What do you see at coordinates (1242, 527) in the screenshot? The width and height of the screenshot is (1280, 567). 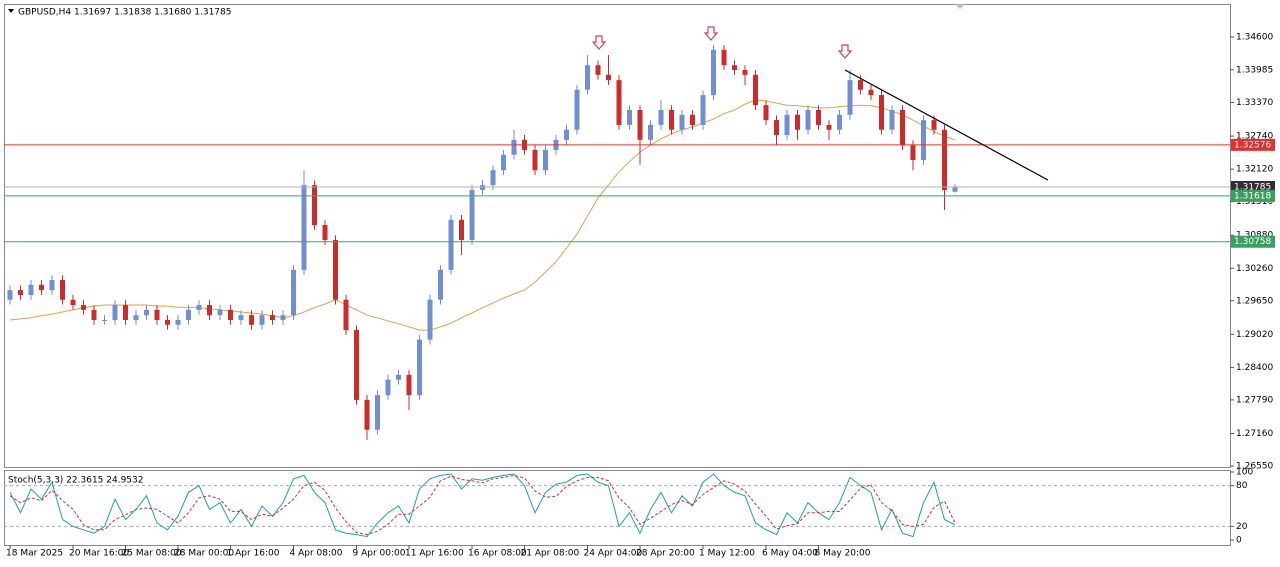 I see `stoch-tick-label: 20` at bounding box center [1242, 527].